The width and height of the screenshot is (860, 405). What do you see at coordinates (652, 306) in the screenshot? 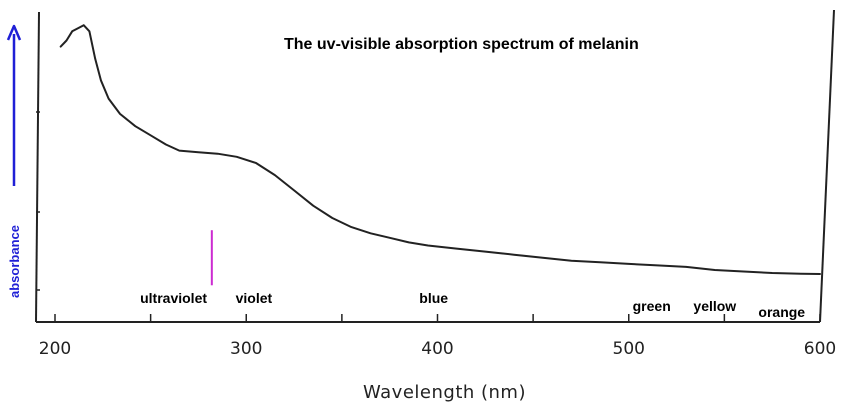
I see `region-label: green` at bounding box center [652, 306].